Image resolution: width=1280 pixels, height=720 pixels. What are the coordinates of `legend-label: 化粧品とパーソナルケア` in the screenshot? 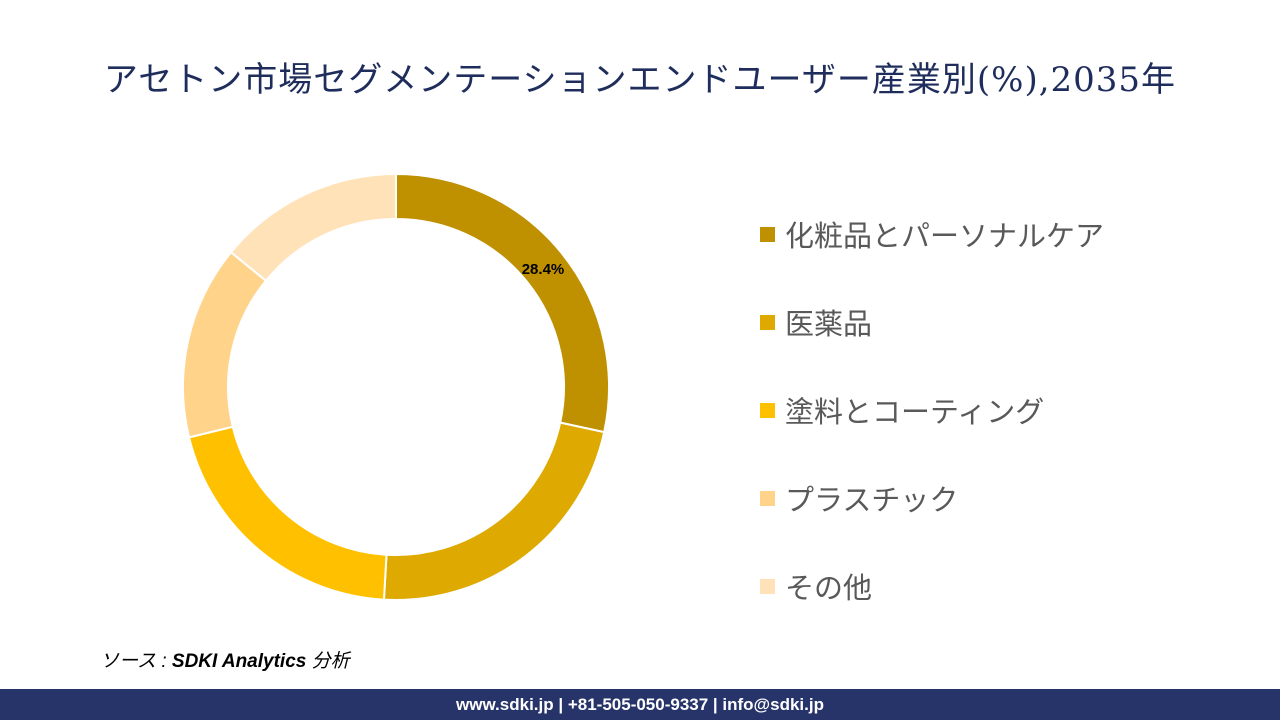 It's located at (945, 236).